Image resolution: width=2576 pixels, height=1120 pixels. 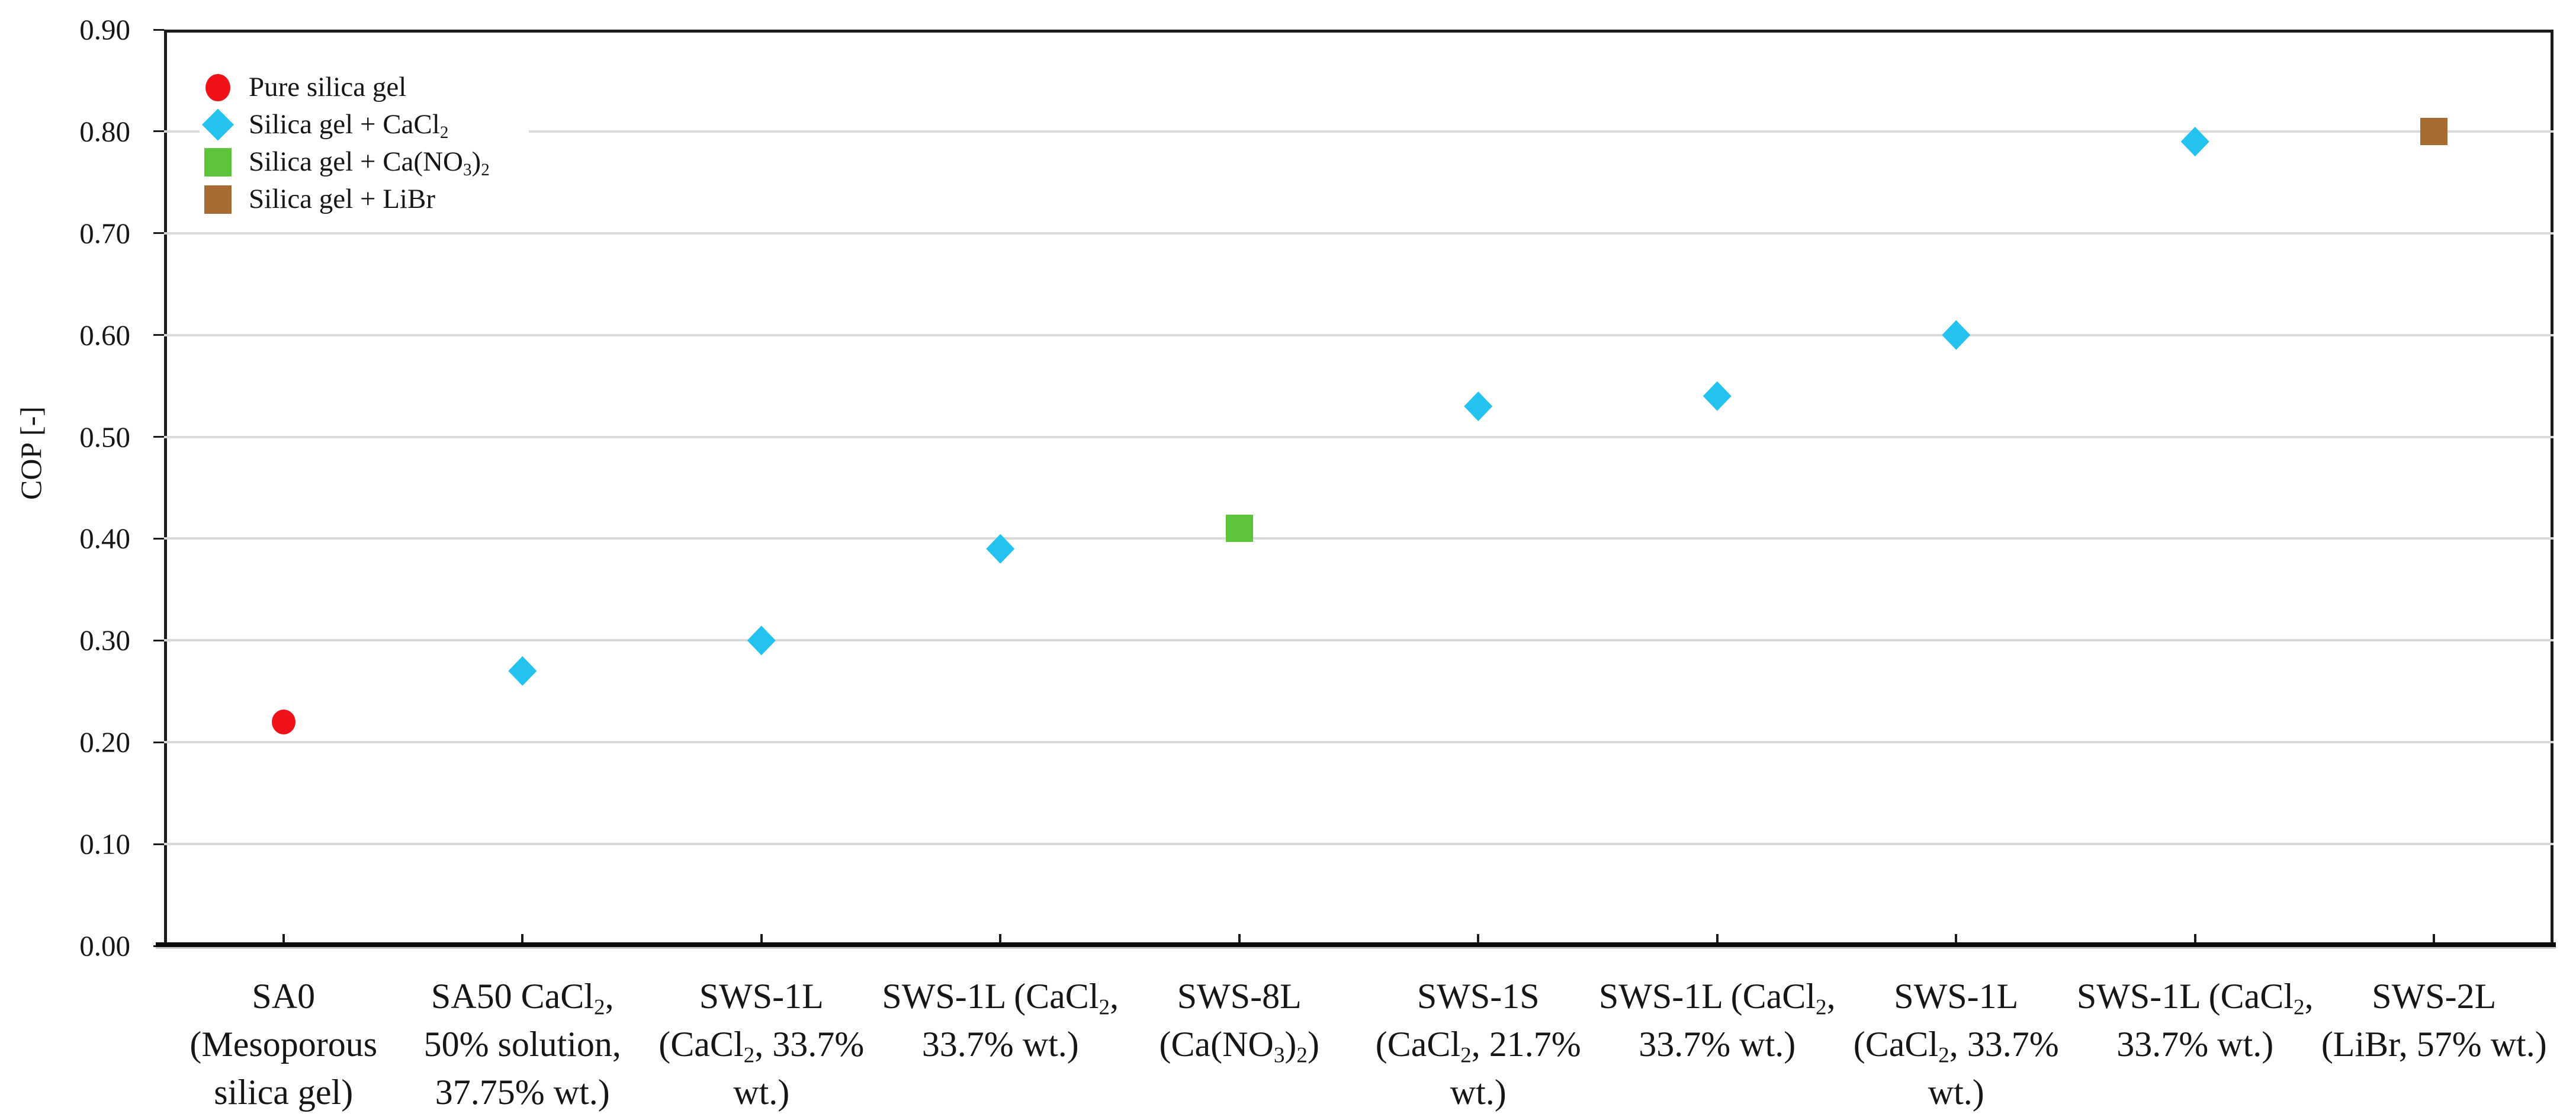 I want to click on y-tick-label: 0.40, so click(x=104, y=538).